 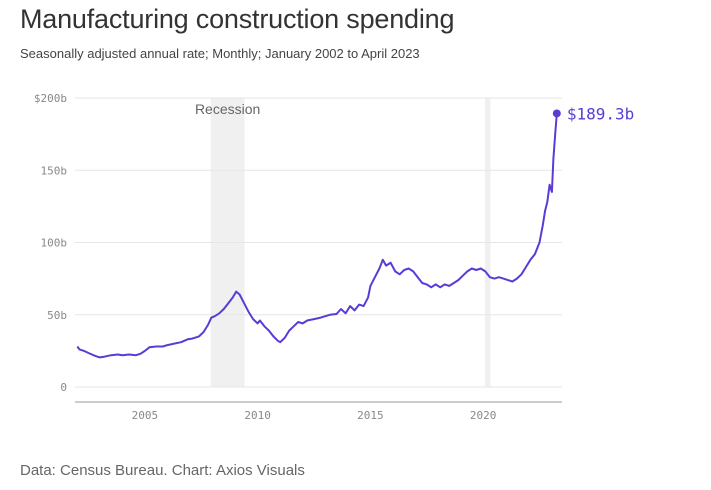 I want to click on end-point, so click(x=556, y=113).